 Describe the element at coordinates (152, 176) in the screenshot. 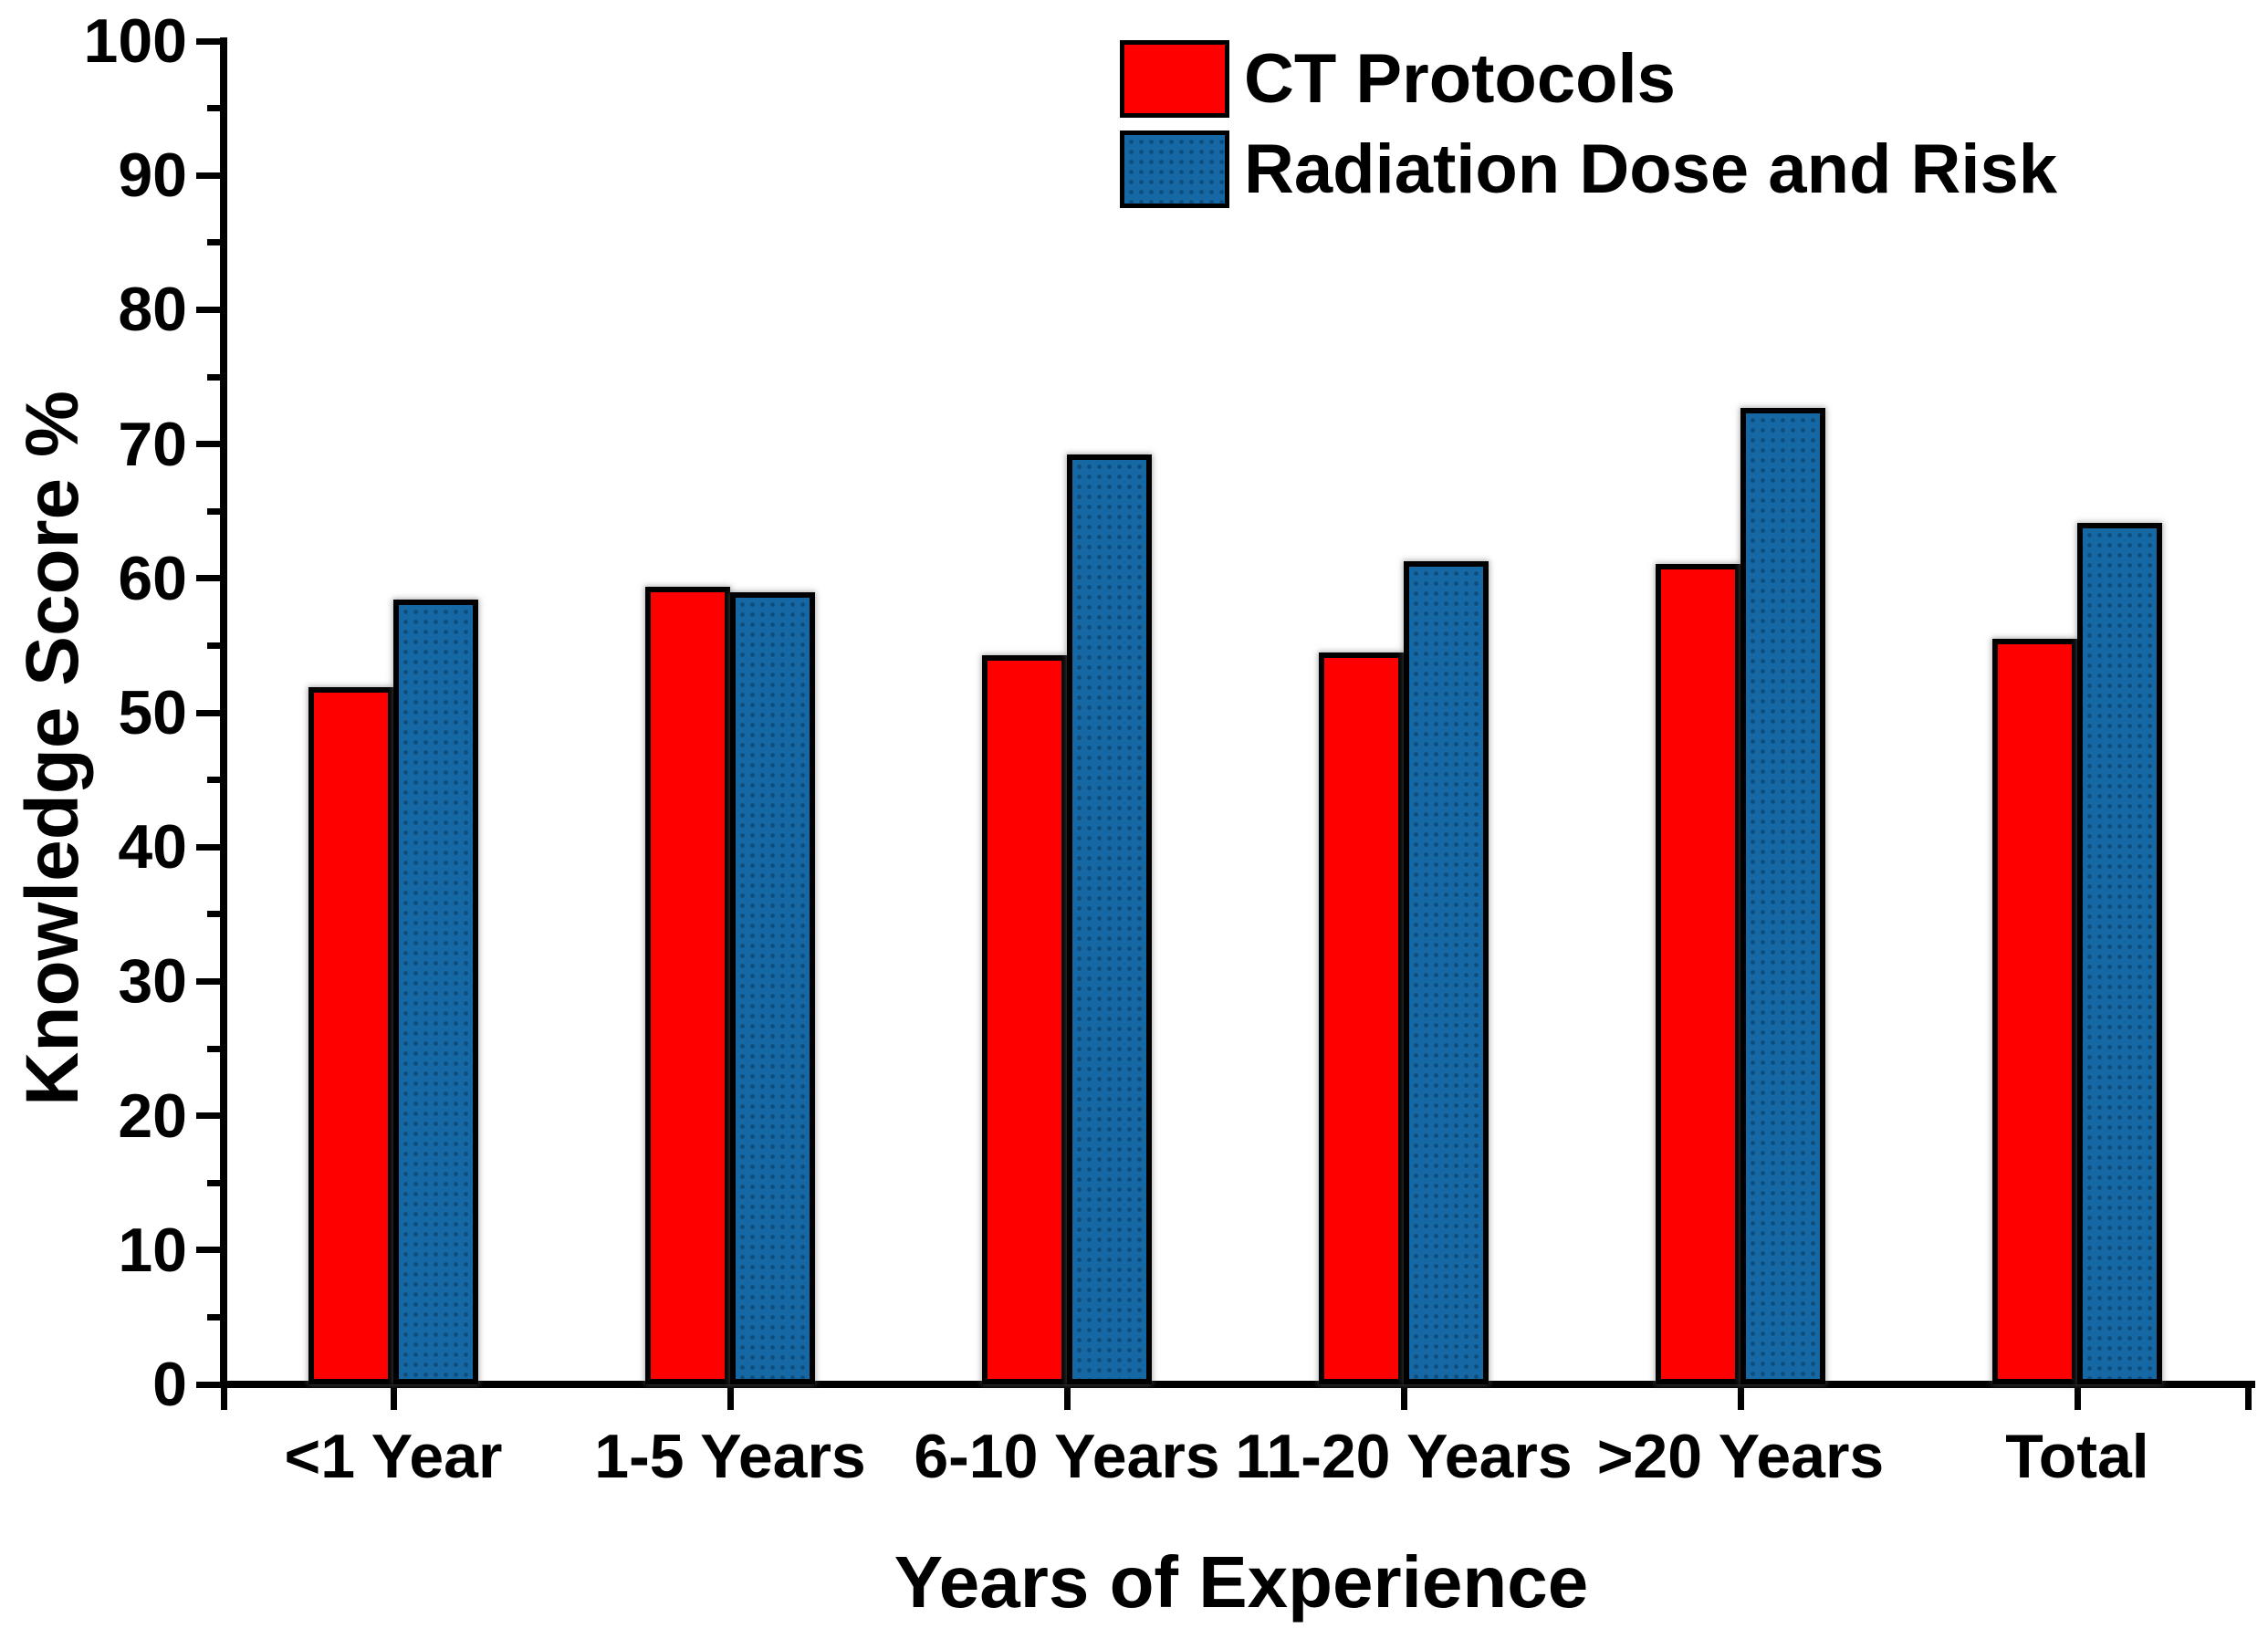

I see `y-tick-label: 90` at that location.